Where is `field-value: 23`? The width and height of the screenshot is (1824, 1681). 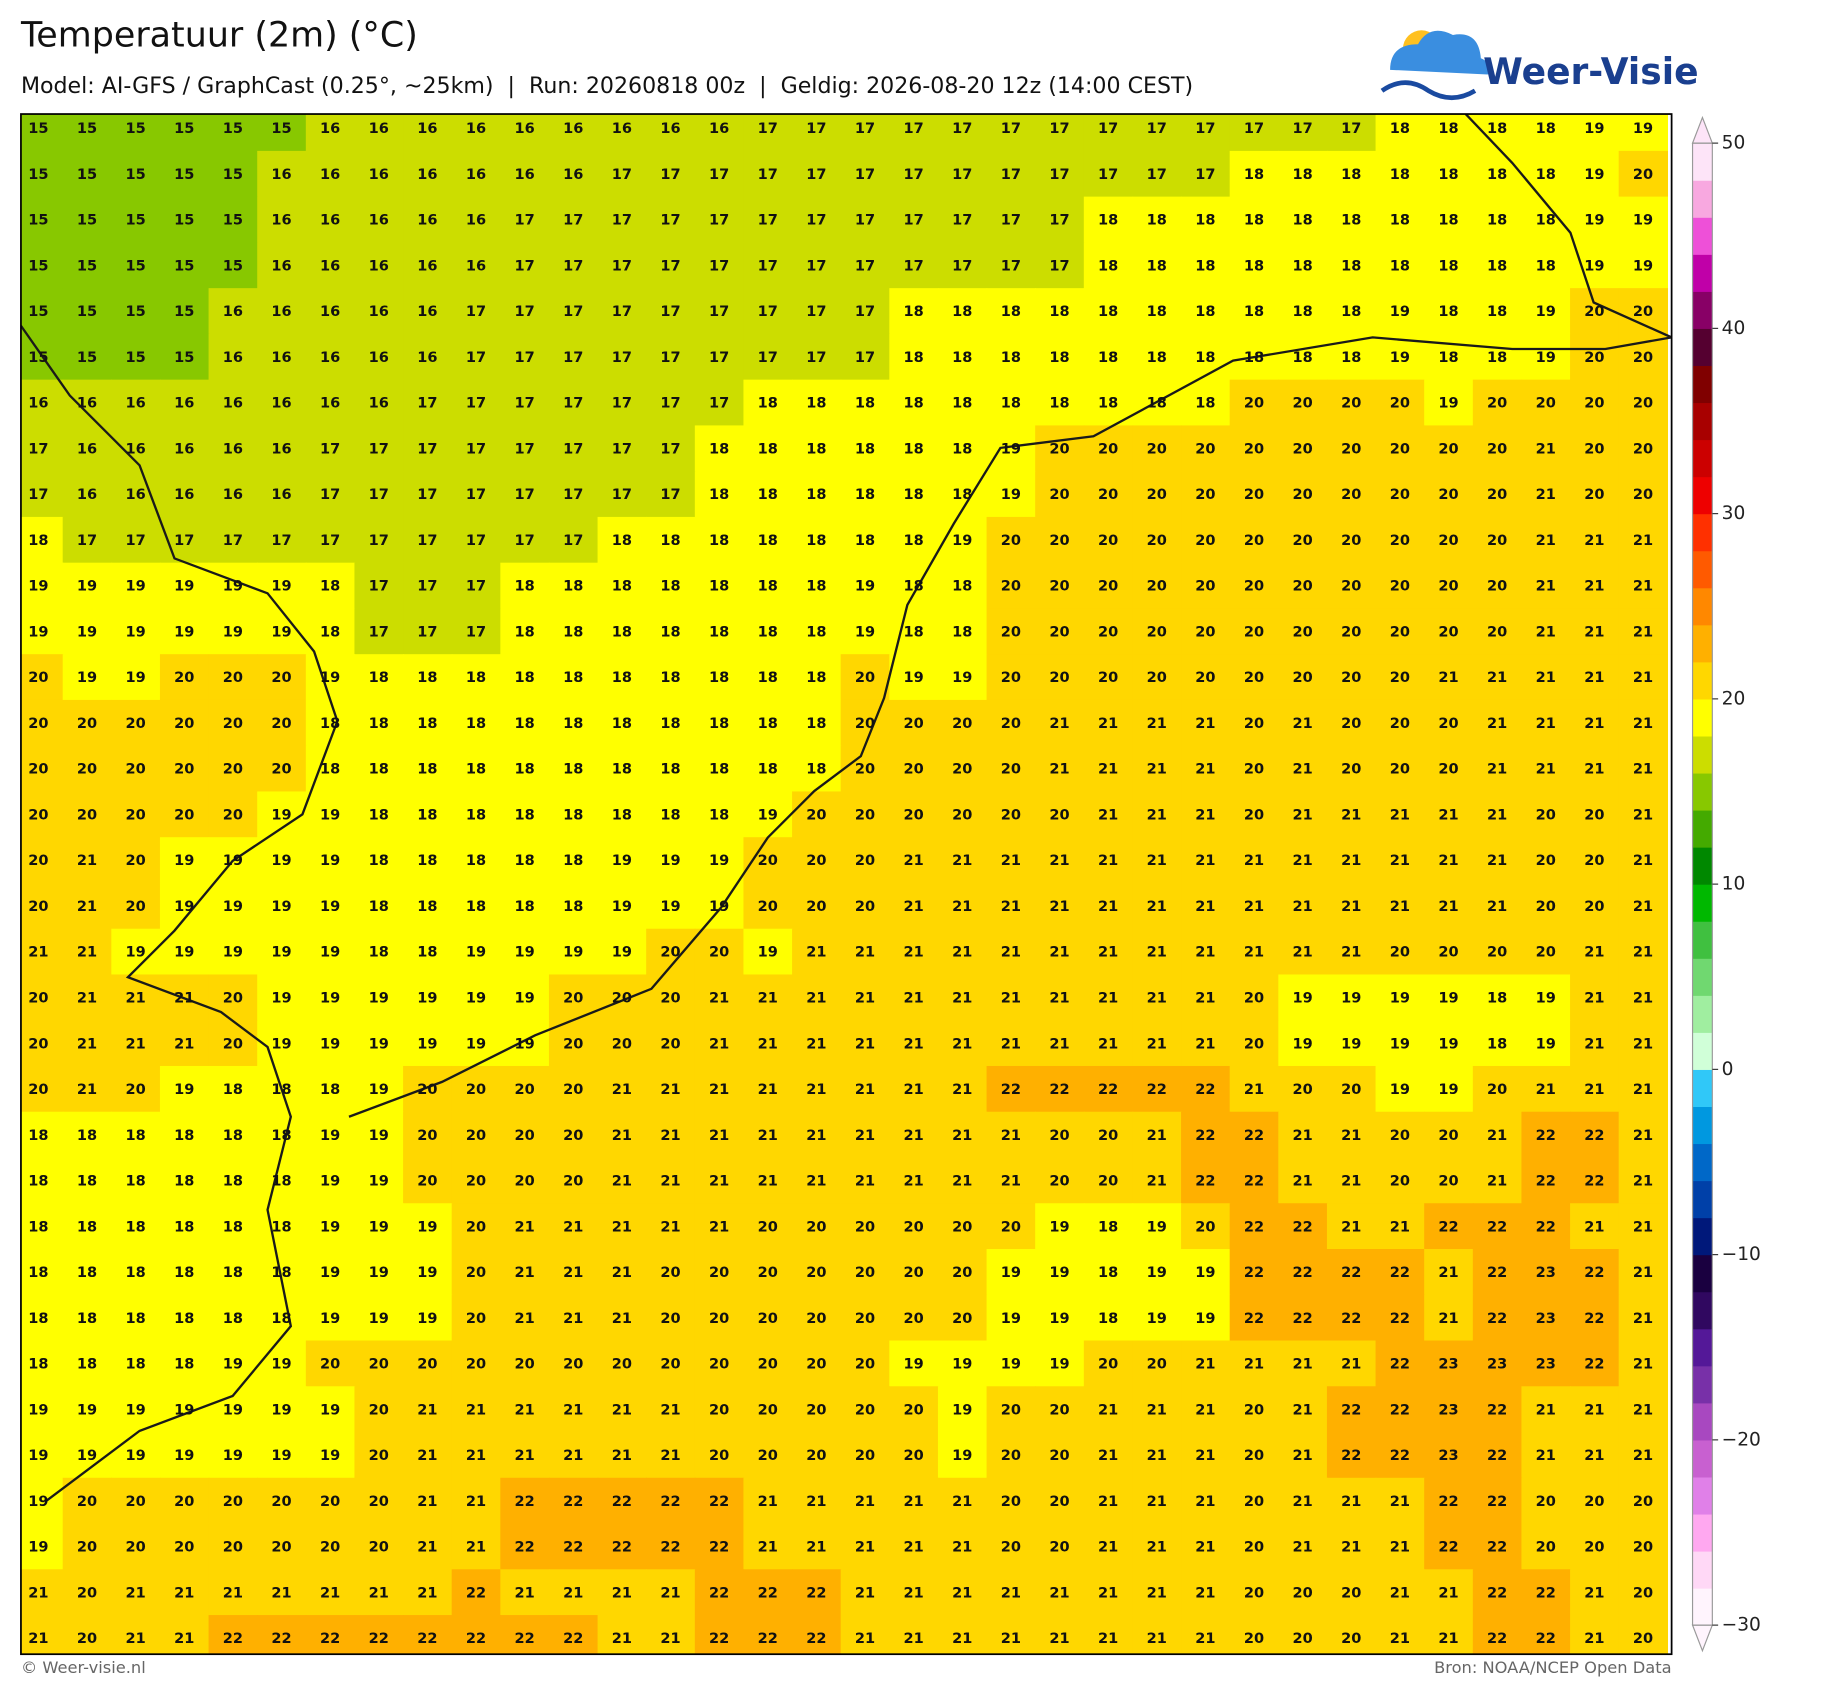 field-value: 23 is located at coordinates (1448, 1410).